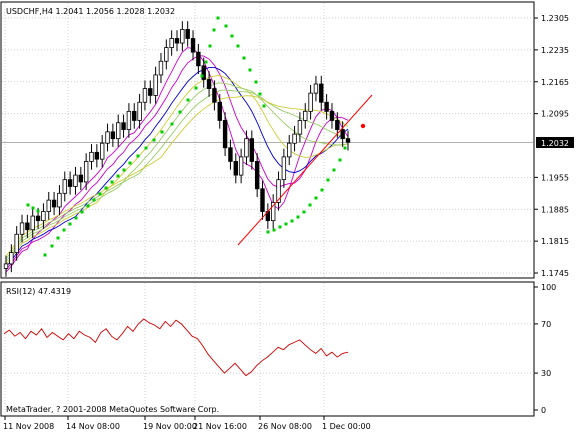 The height and width of the screenshot is (434, 577). I want to click on price-title: USDCHF,H4 1.2041 1.2056 1.2028 1.2032, so click(90, 11).